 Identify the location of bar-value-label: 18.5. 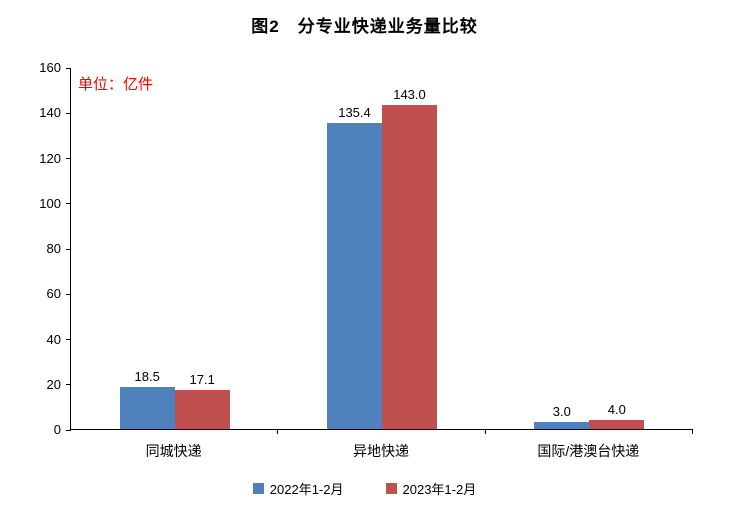
(147, 377).